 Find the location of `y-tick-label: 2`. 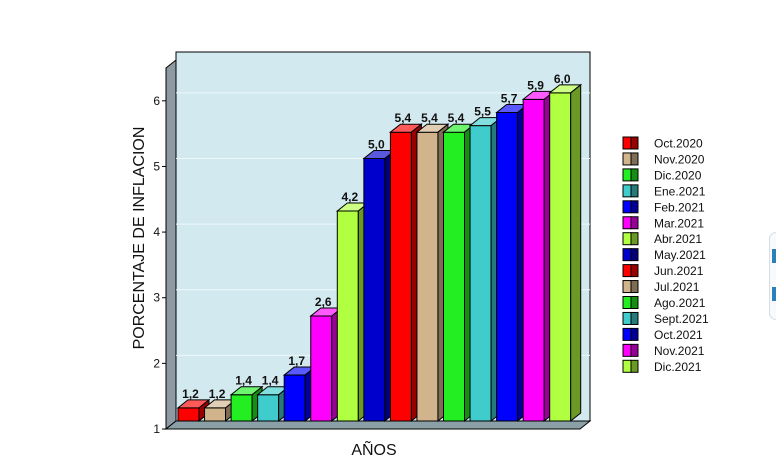

y-tick-label: 2 is located at coordinates (156, 363).